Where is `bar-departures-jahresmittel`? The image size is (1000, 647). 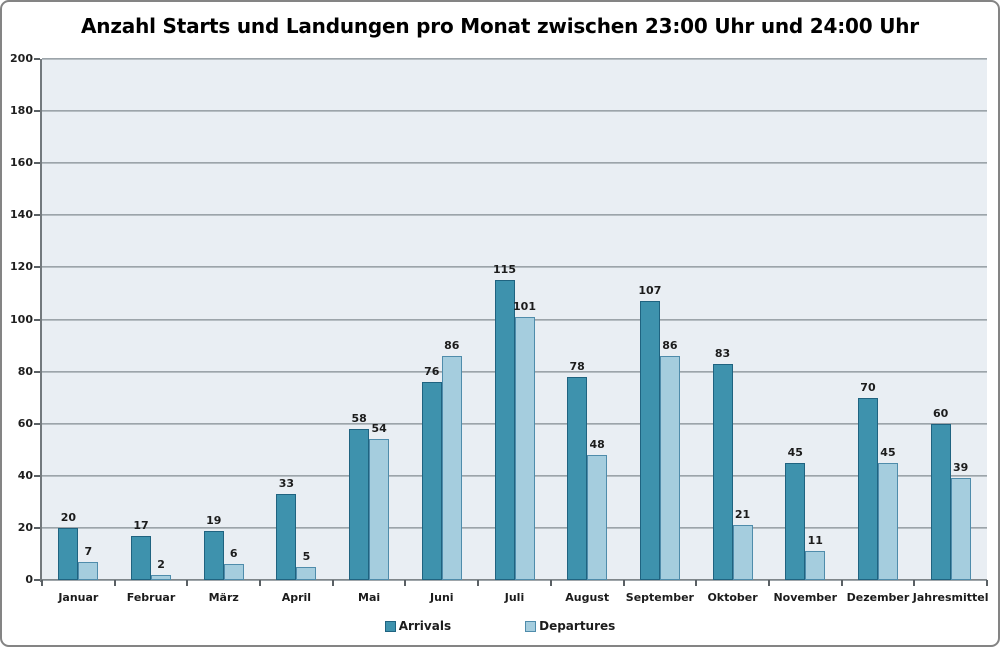 bar-departures-jahresmittel is located at coordinates (960, 529).